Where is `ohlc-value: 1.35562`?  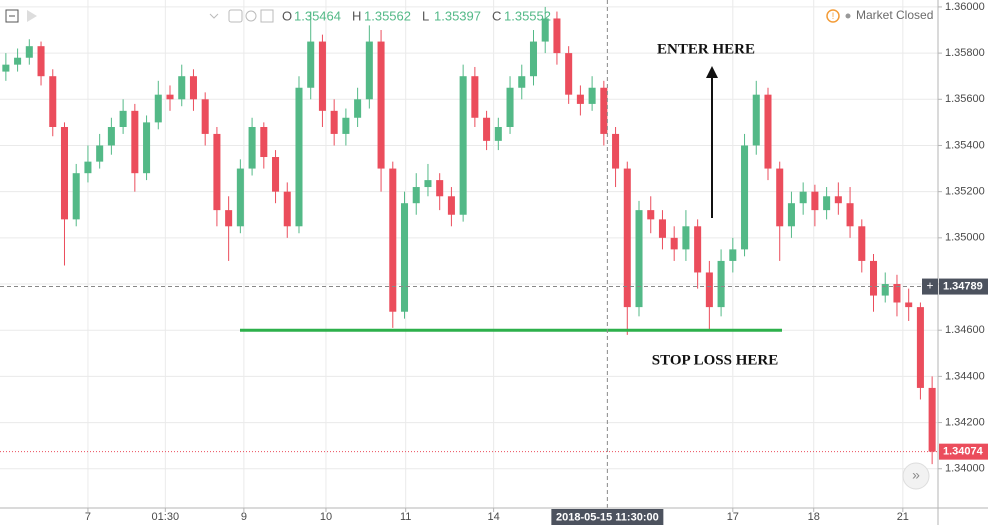 ohlc-value: 1.35562 is located at coordinates (387, 15).